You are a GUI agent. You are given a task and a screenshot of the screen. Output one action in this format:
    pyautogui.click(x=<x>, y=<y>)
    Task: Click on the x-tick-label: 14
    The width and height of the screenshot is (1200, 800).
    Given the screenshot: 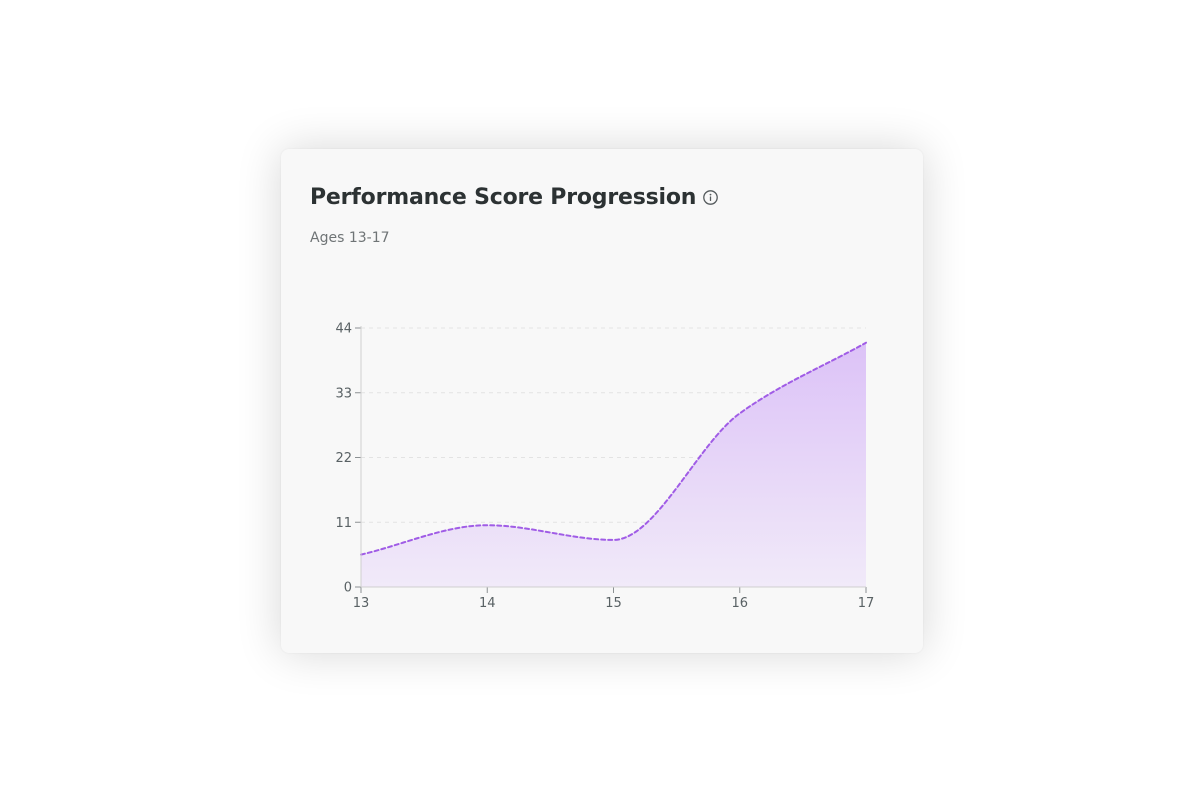 What is the action you would take?
    pyautogui.click(x=487, y=603)
    